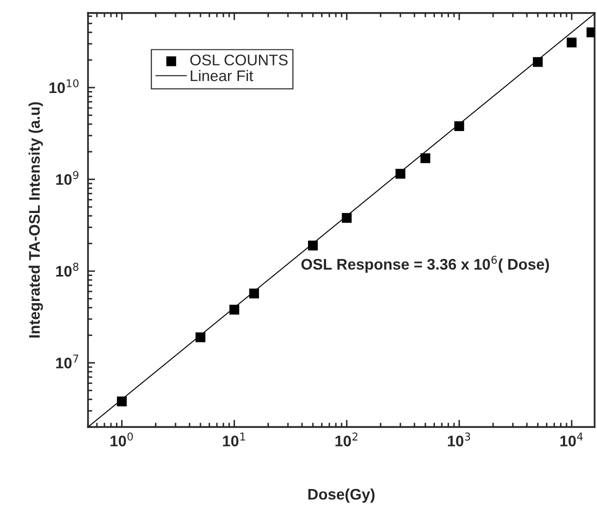  What do you see at coordinates (341, 495) in the screenshot?
I see `x-axis-title: Dose(Gy)` at bounding box center [341, 495].